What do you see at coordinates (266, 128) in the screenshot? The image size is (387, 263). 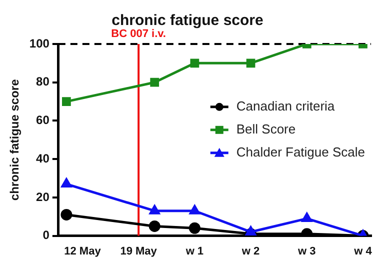 I see `legend-label: Bell Score` at bounding box center [266, 128].